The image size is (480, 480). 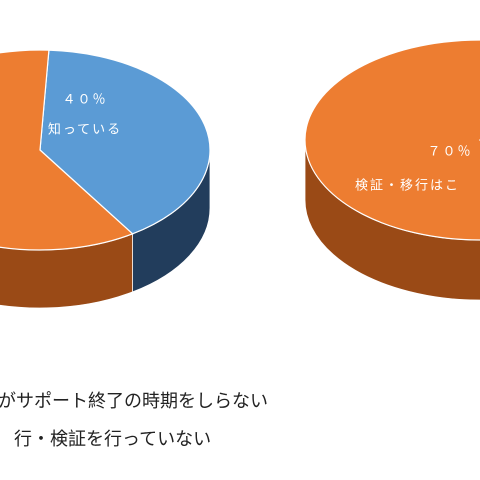 What do you see at coordinates (407, 186) in the screenshot?
I see `slice-label: 検証・移行はこ` at bounding box center [407, 186].